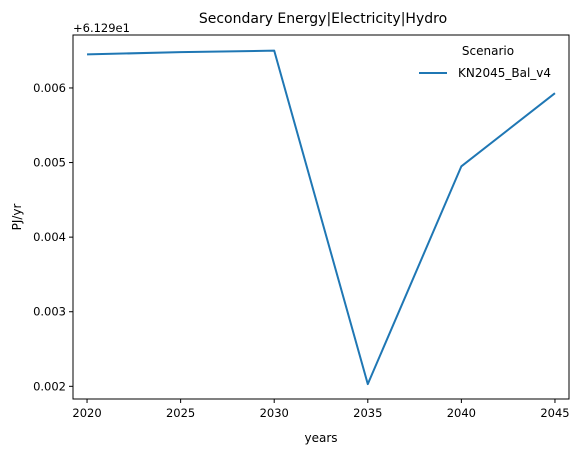 The height and width of the screenshot is (456, 580). What do you see at coordinates (49, 163) in the screenshot?
I see `y-tick-label: 0.005` at bounding box center [49, 163].